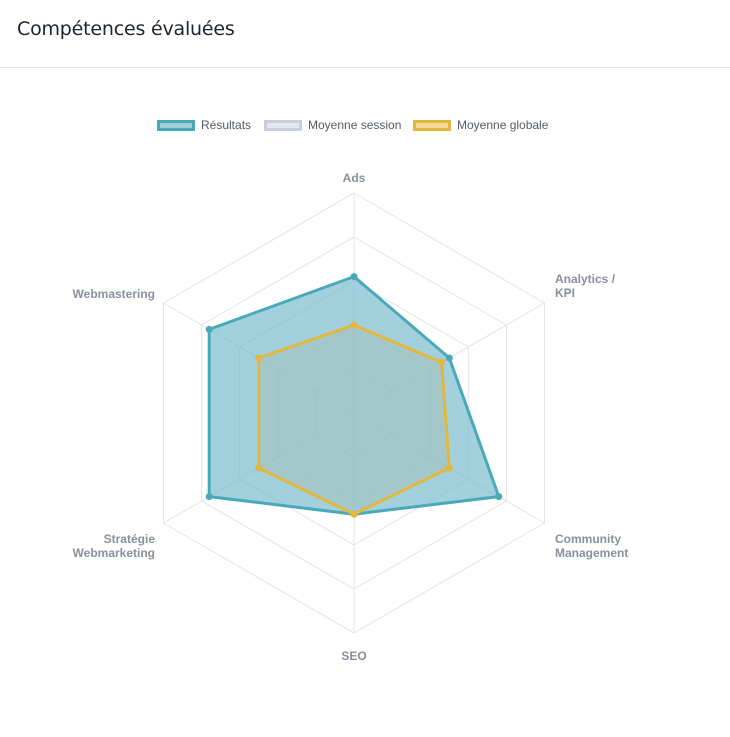 Image resolution: width=730 pixels, height=737 pixels. I want to click on legend-swatch-resultats, so click(176, 125).